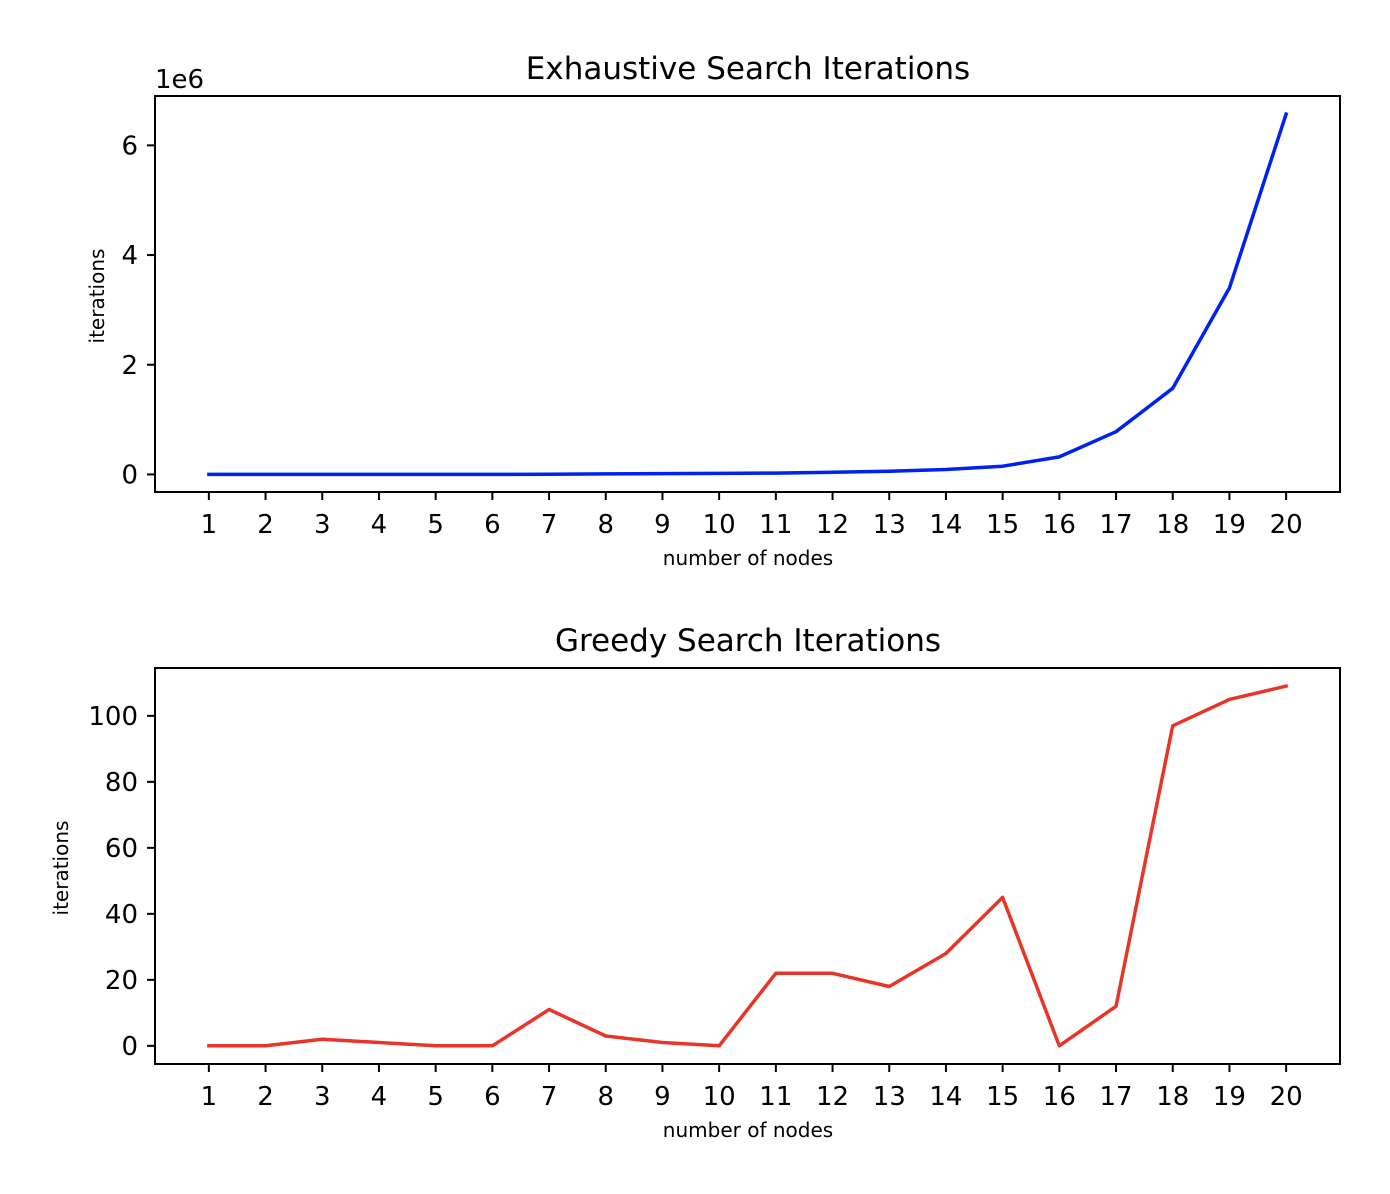  I want to click on greedy-x-tick-label: 3, so click(322, 1097).